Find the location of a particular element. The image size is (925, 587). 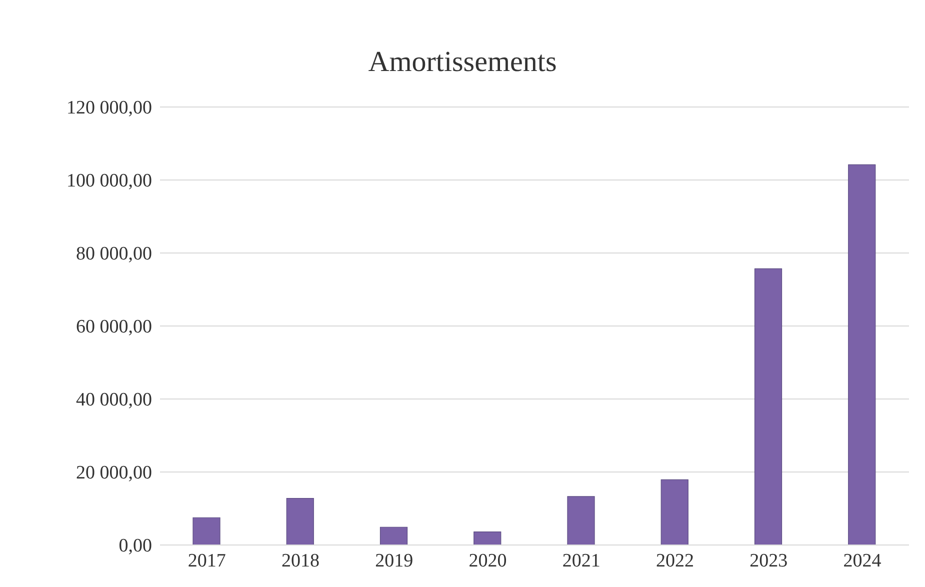

chart-title: Amortissements is located at coordinates (462, 62).